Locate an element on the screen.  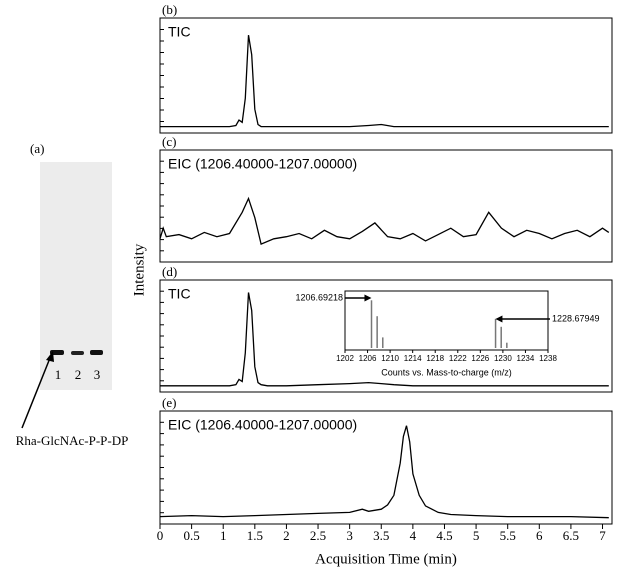
x-tick-label: 3.5 is located at coordinates (381, 535).